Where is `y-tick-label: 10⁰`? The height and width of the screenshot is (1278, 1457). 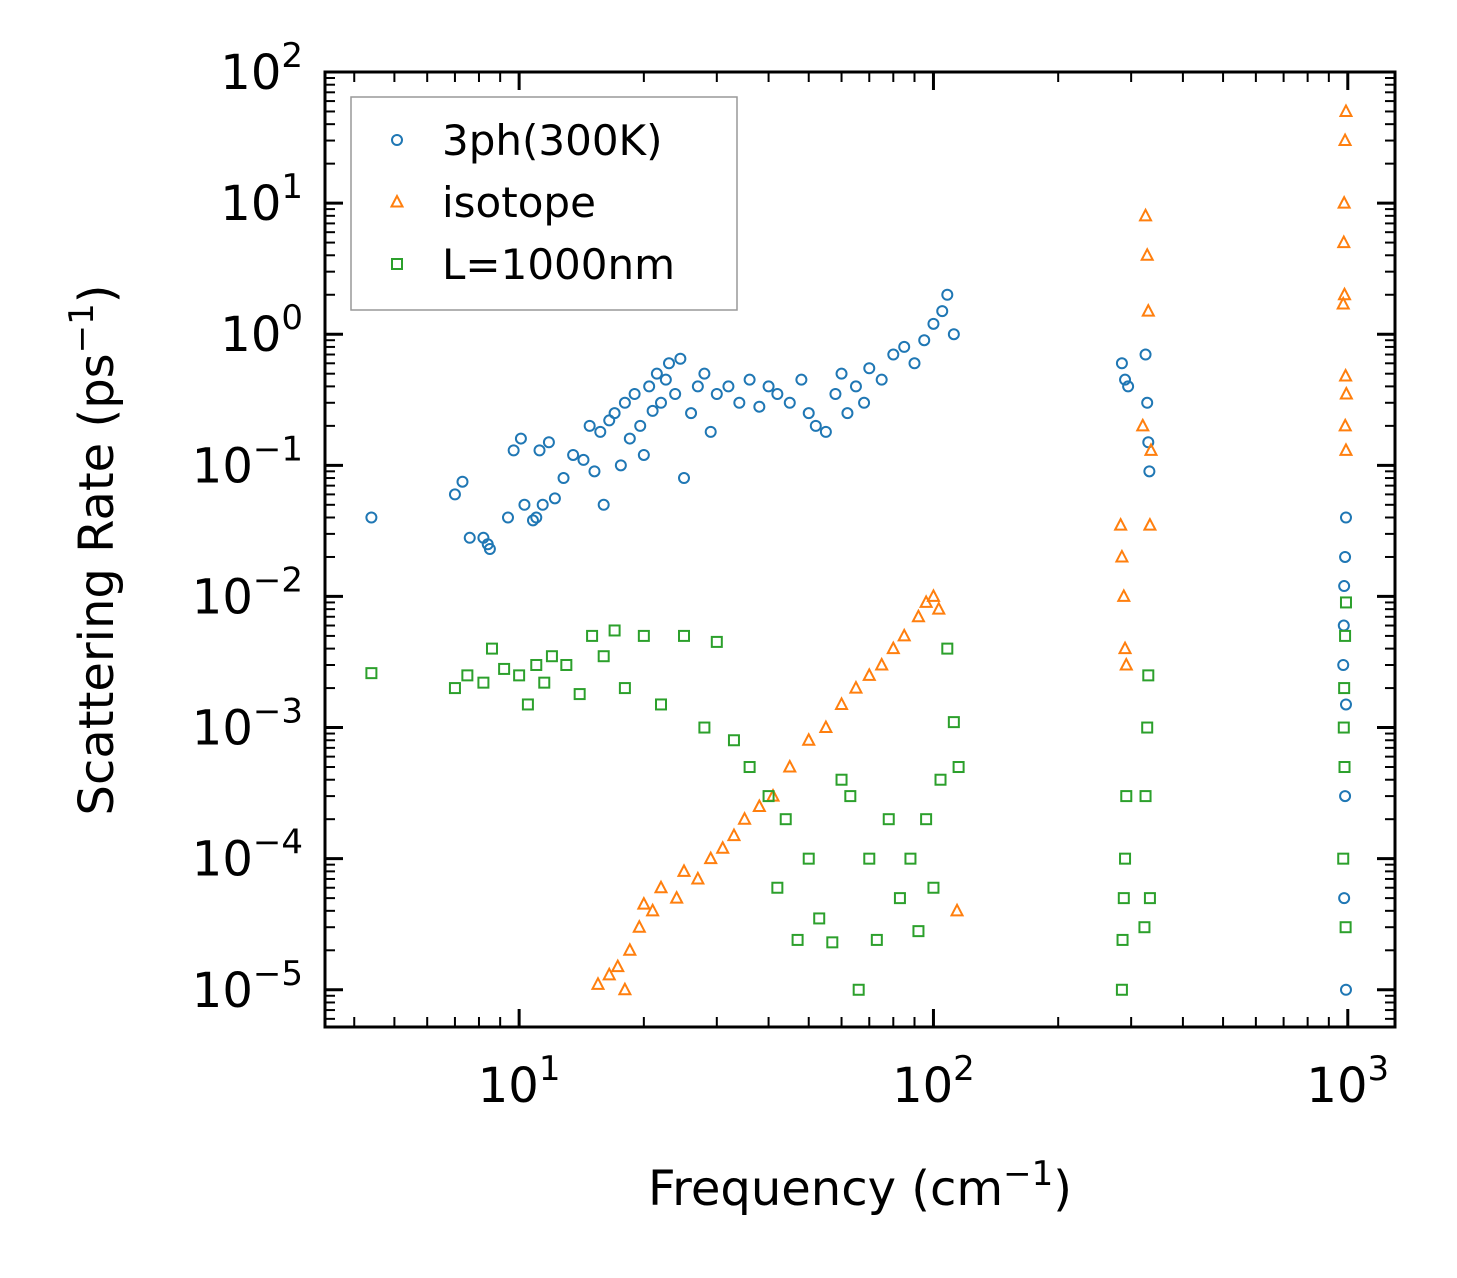
y-tick-label: 10⁰ is located at coordinates (261, 330).